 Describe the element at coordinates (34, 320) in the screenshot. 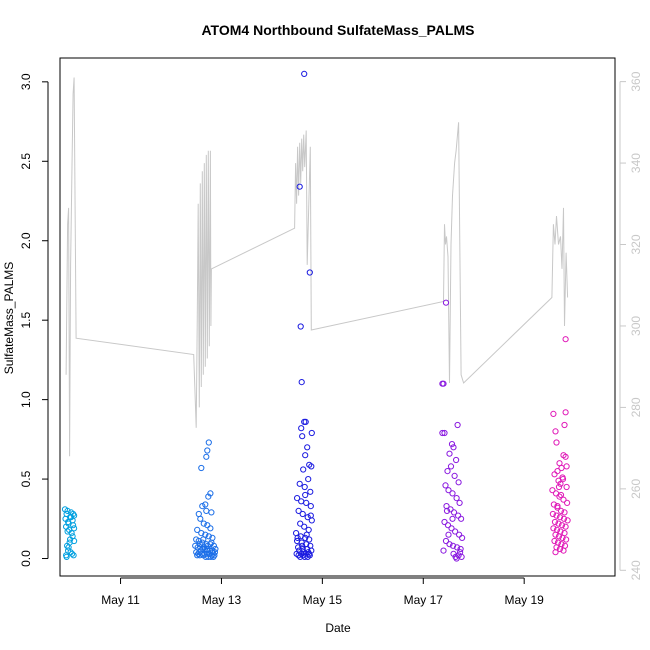

I see `y-axis-left: 0.0 0.5 1.0 1.5 2.0 2.5 3.0` at that location.